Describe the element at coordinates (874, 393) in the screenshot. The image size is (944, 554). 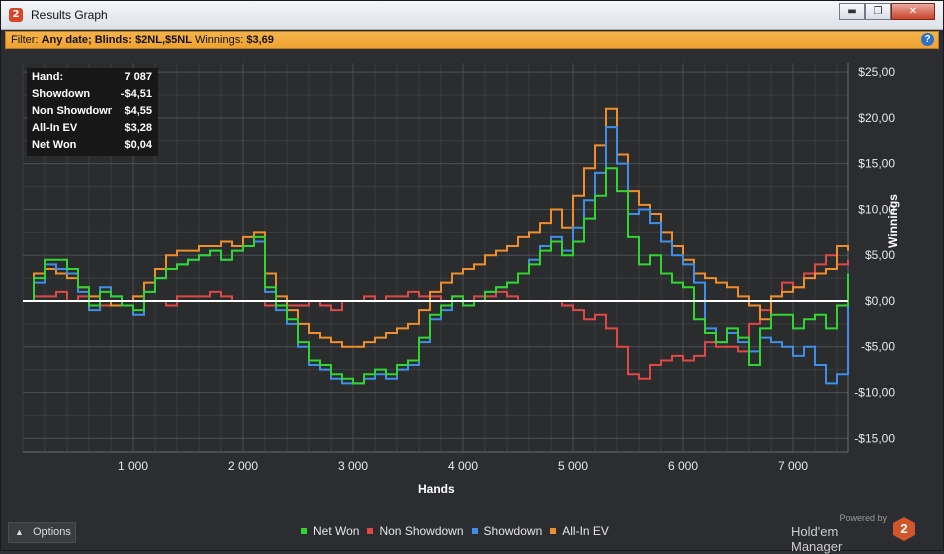
I see `y-tick-label: -$10,00` at that location.